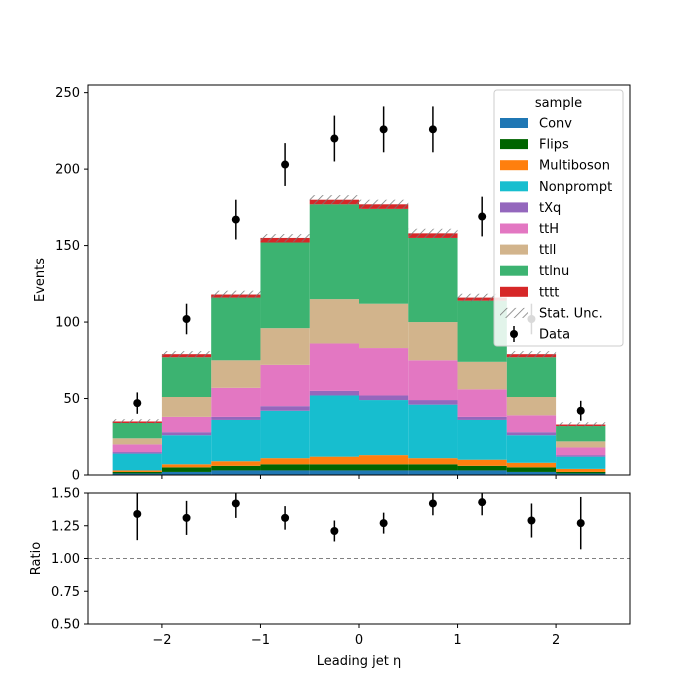 The height and width of the screenshot is (700, 700). What do you see at coordinates (514, 123) in the screenshot?
I see `legend-swatch-conv` at bounding box center [514, 123].